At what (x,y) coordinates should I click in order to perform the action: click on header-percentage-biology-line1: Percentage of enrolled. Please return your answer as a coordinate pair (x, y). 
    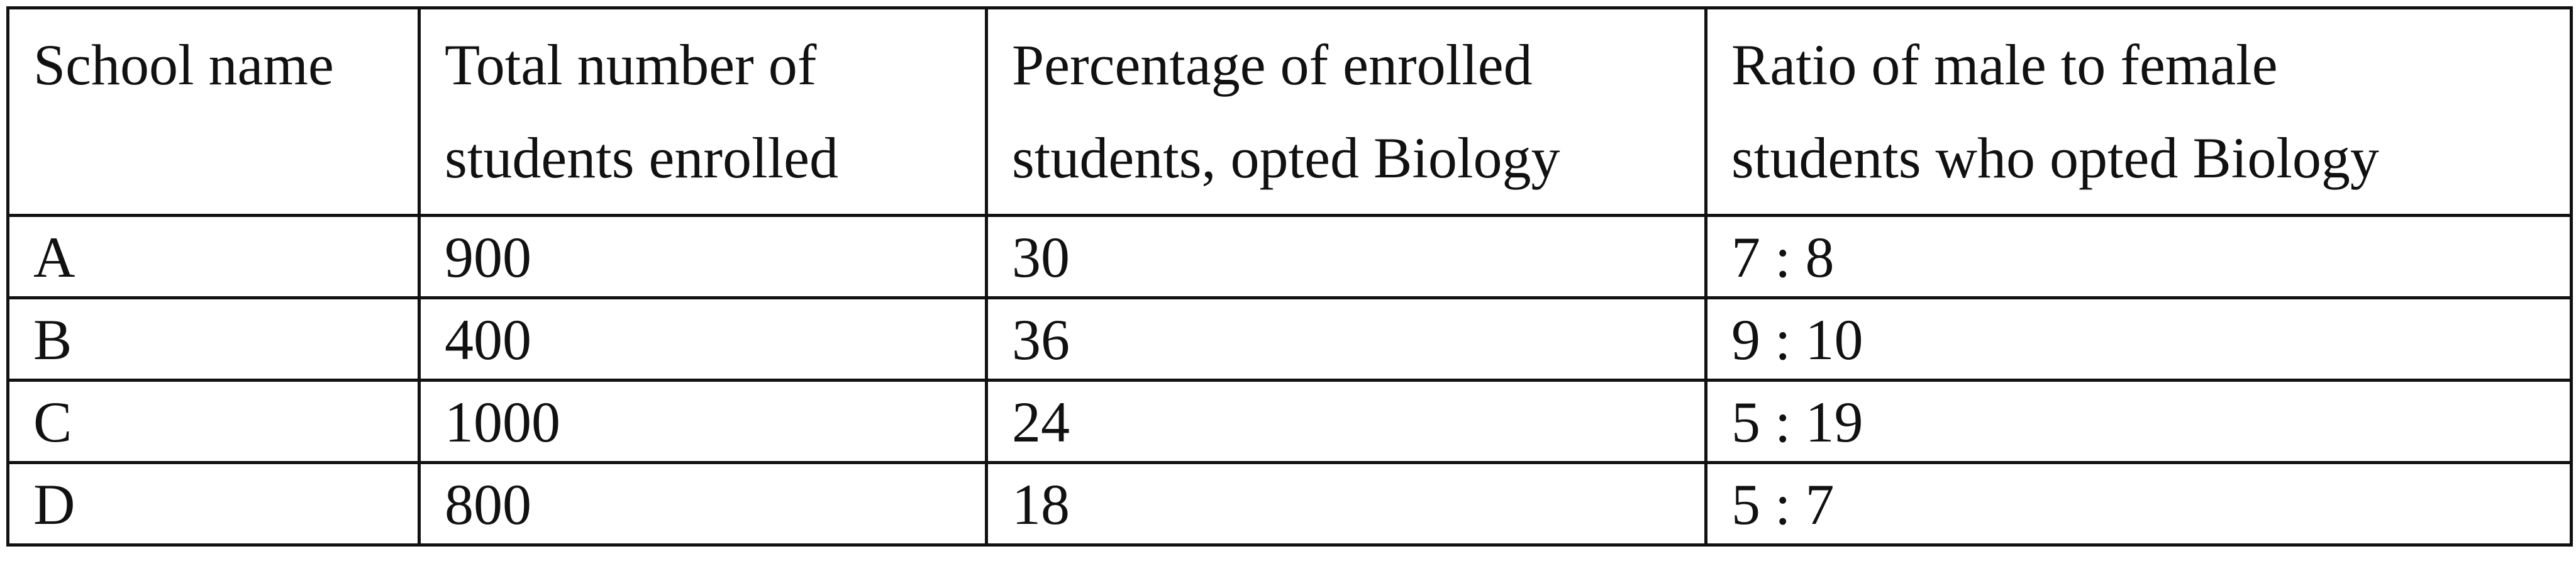
    Looking at the image, I should click on (1272, 65).